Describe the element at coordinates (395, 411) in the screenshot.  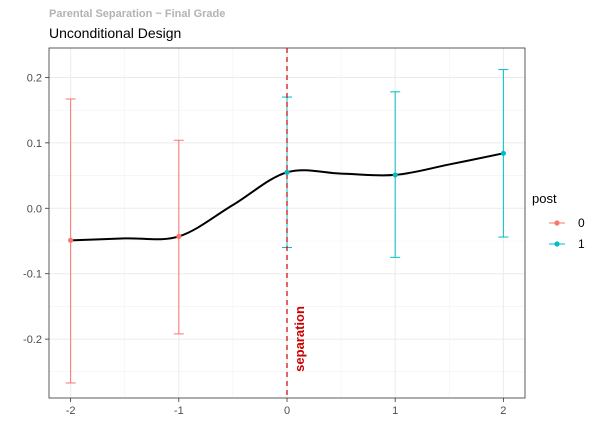
I see `x-tick-label: 1` at that location.